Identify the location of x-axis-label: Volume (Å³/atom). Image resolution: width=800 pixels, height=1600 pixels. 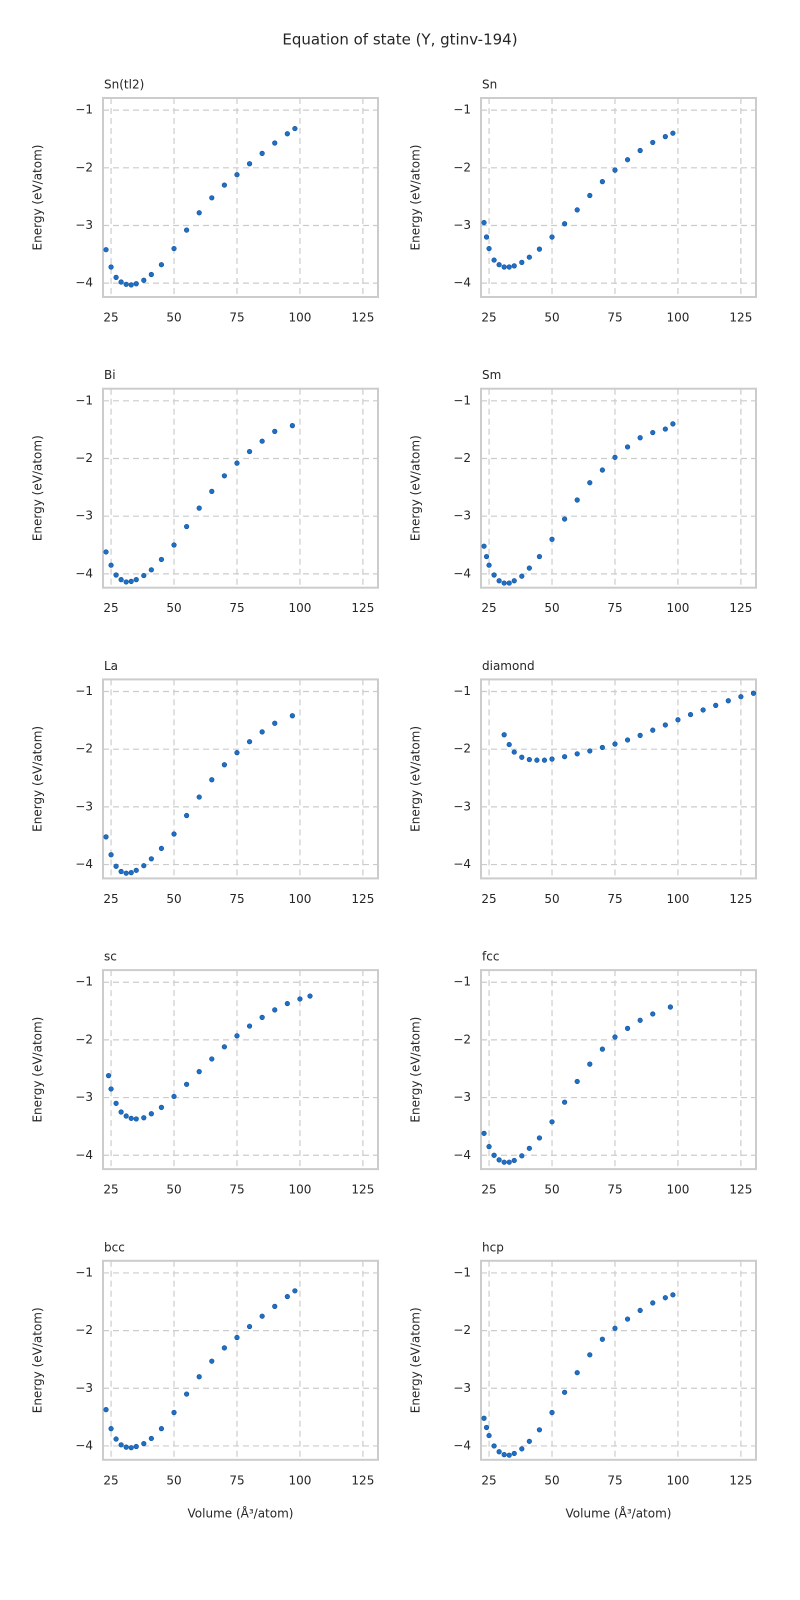
(619, 1512).